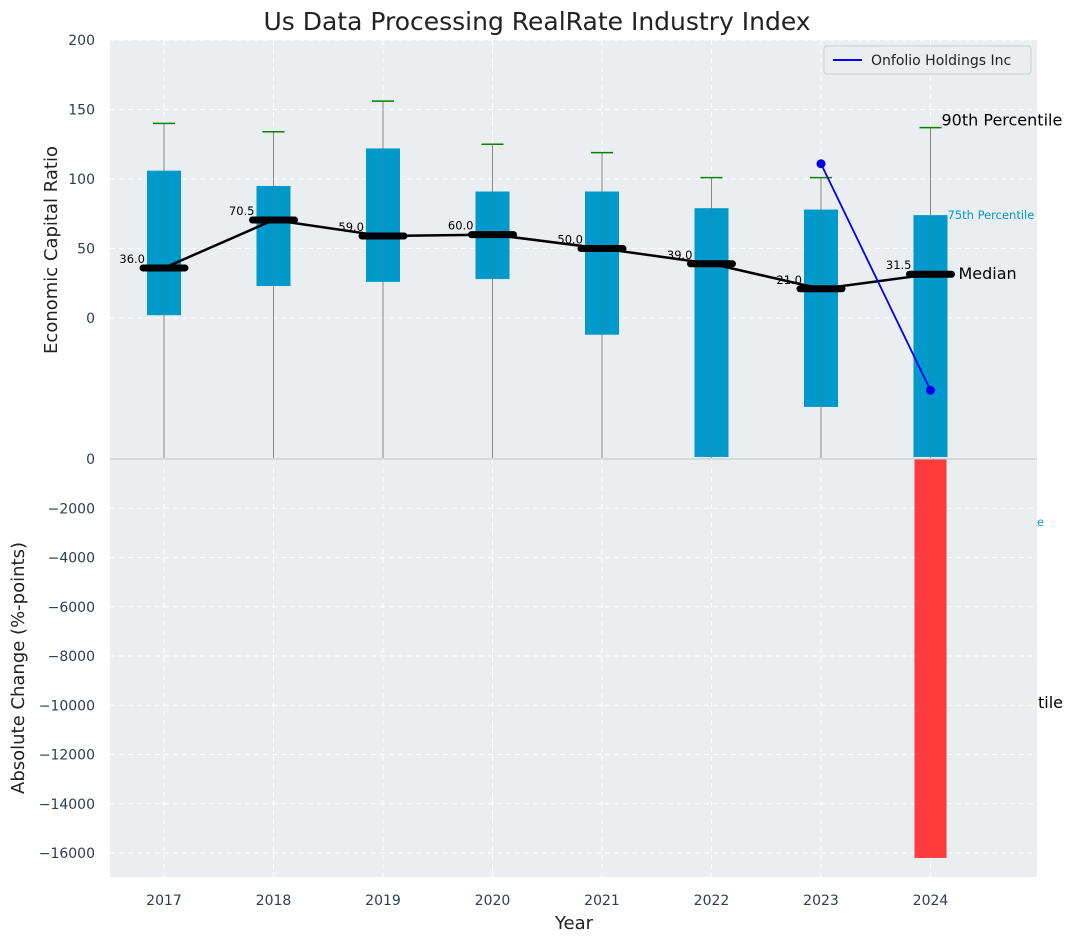 This screenshot has width=1076, height=942. What do you see at coordinates (351, 227) in the screenshot?
I see `median-value-label: 59.0` at bounding box center [351, 227].